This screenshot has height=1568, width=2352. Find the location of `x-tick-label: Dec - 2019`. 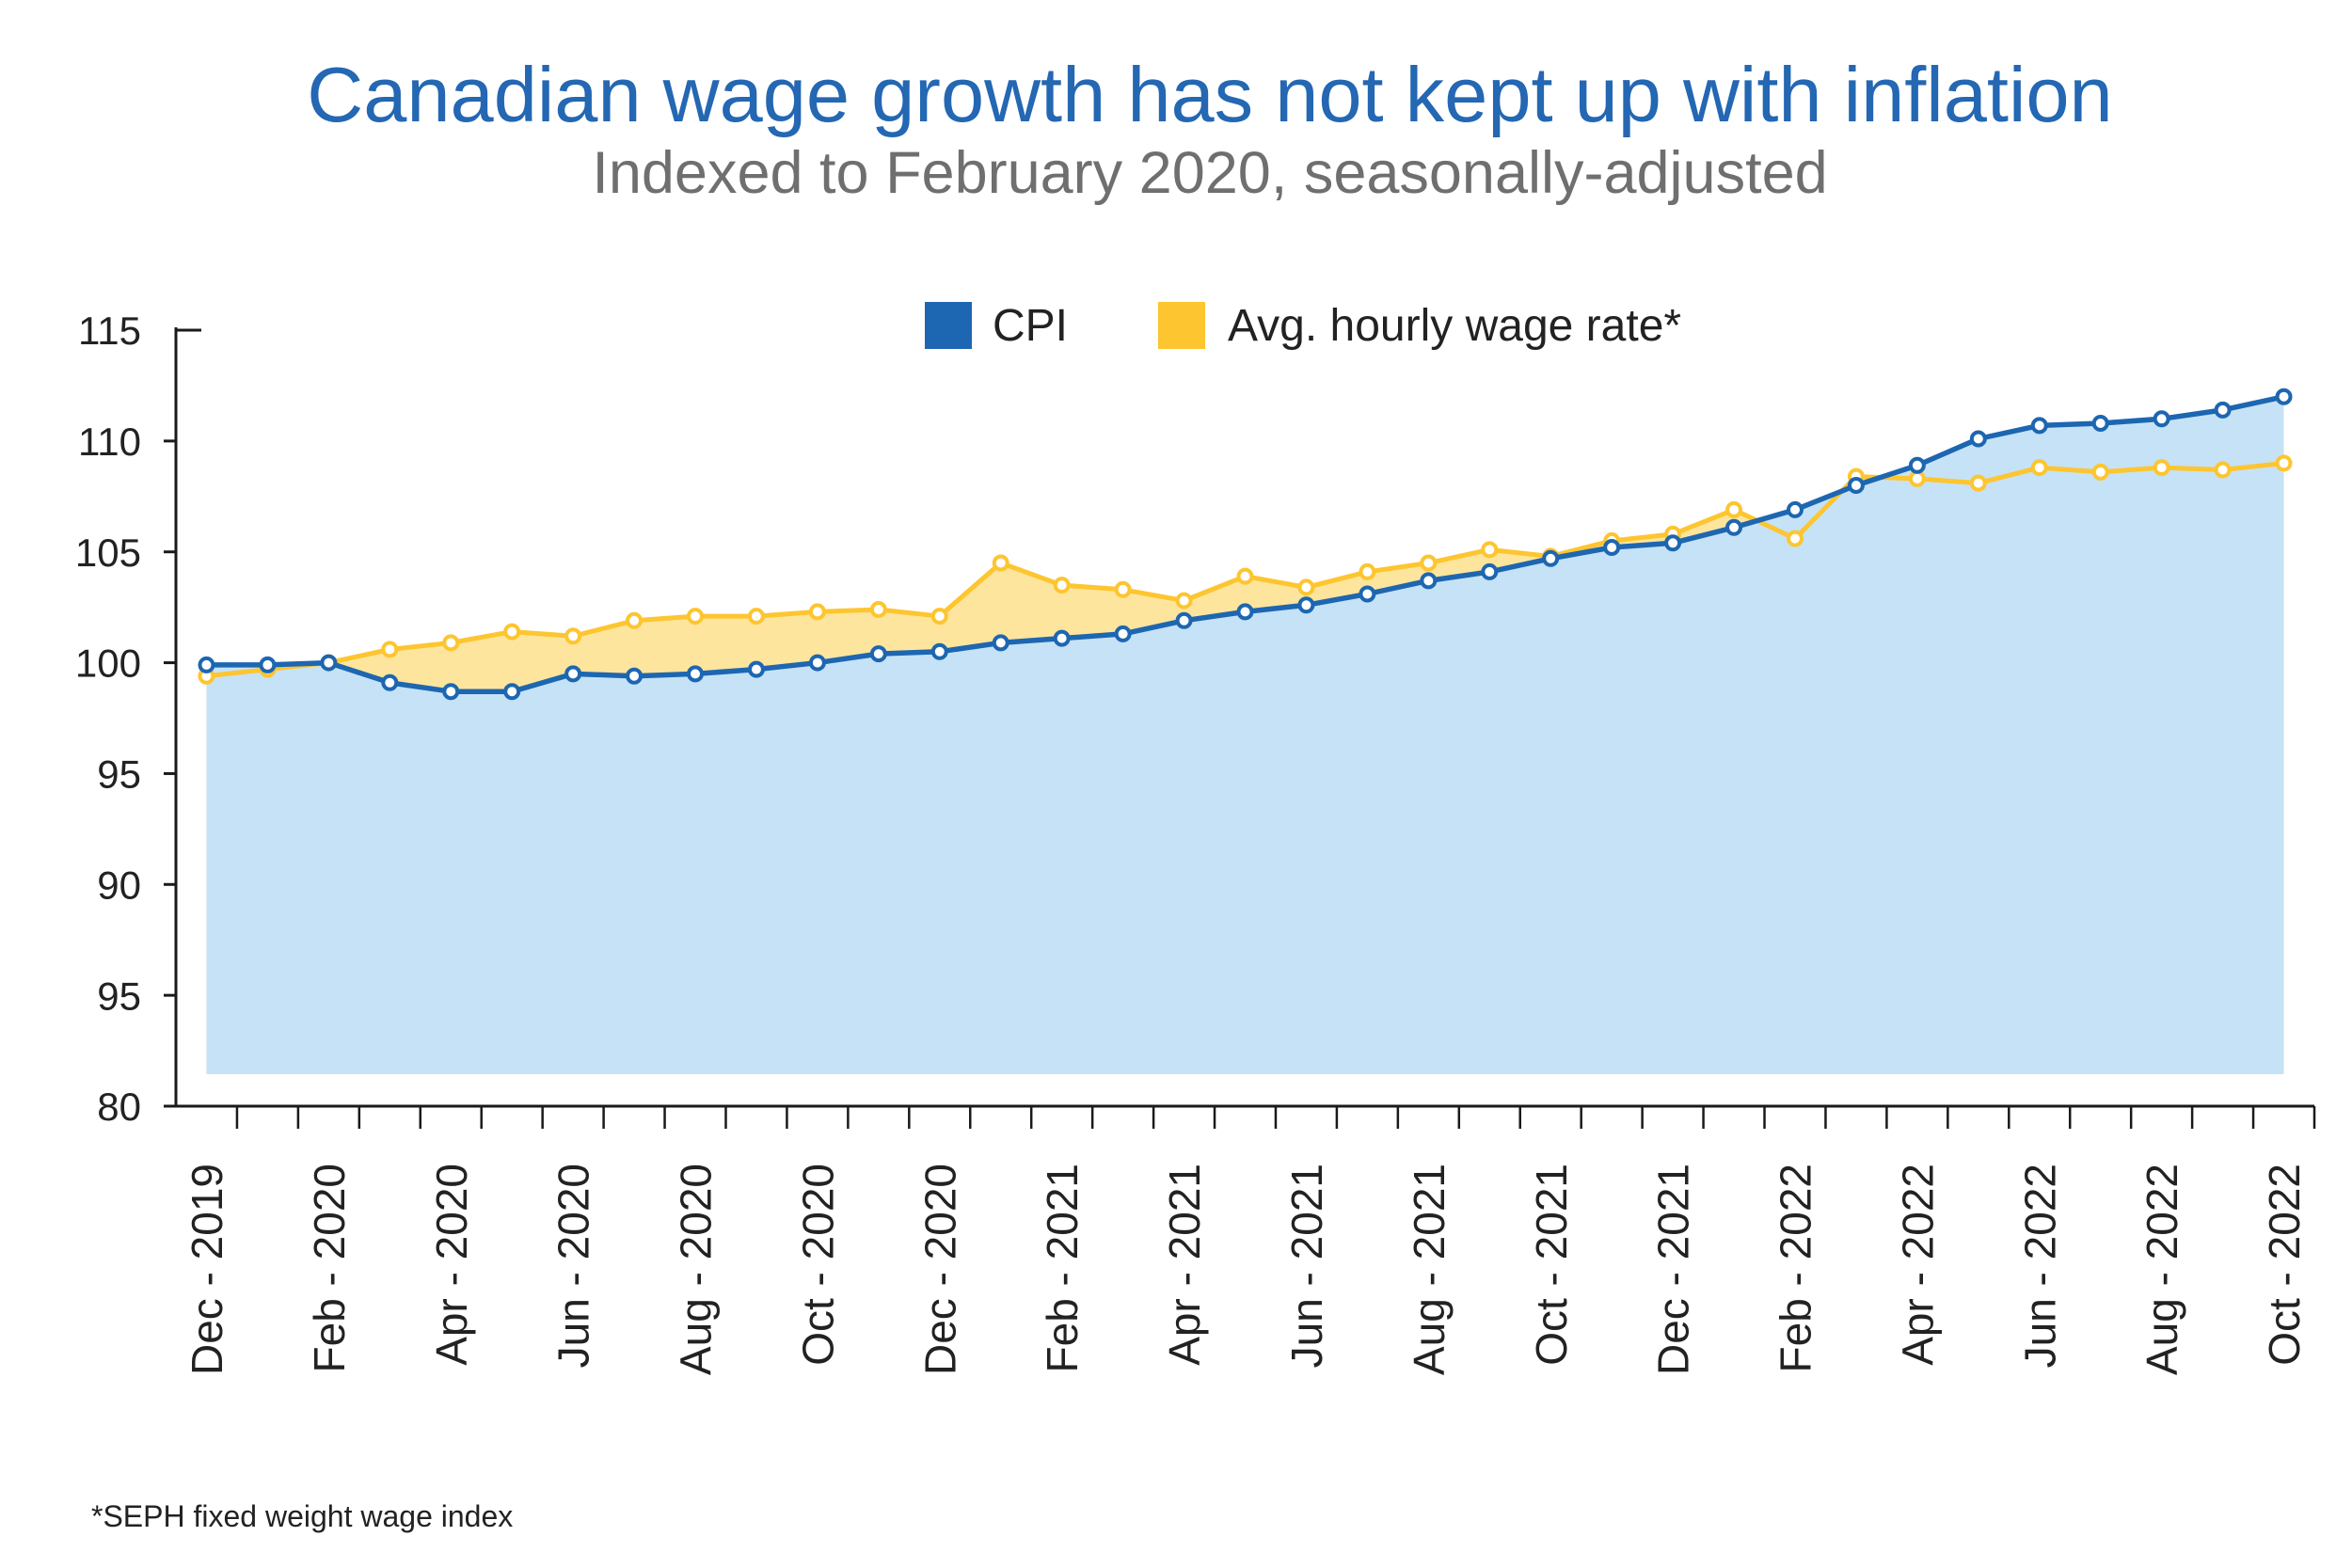

x-tick-label: Dec - 2019 is located at coordinates (207, 1269).